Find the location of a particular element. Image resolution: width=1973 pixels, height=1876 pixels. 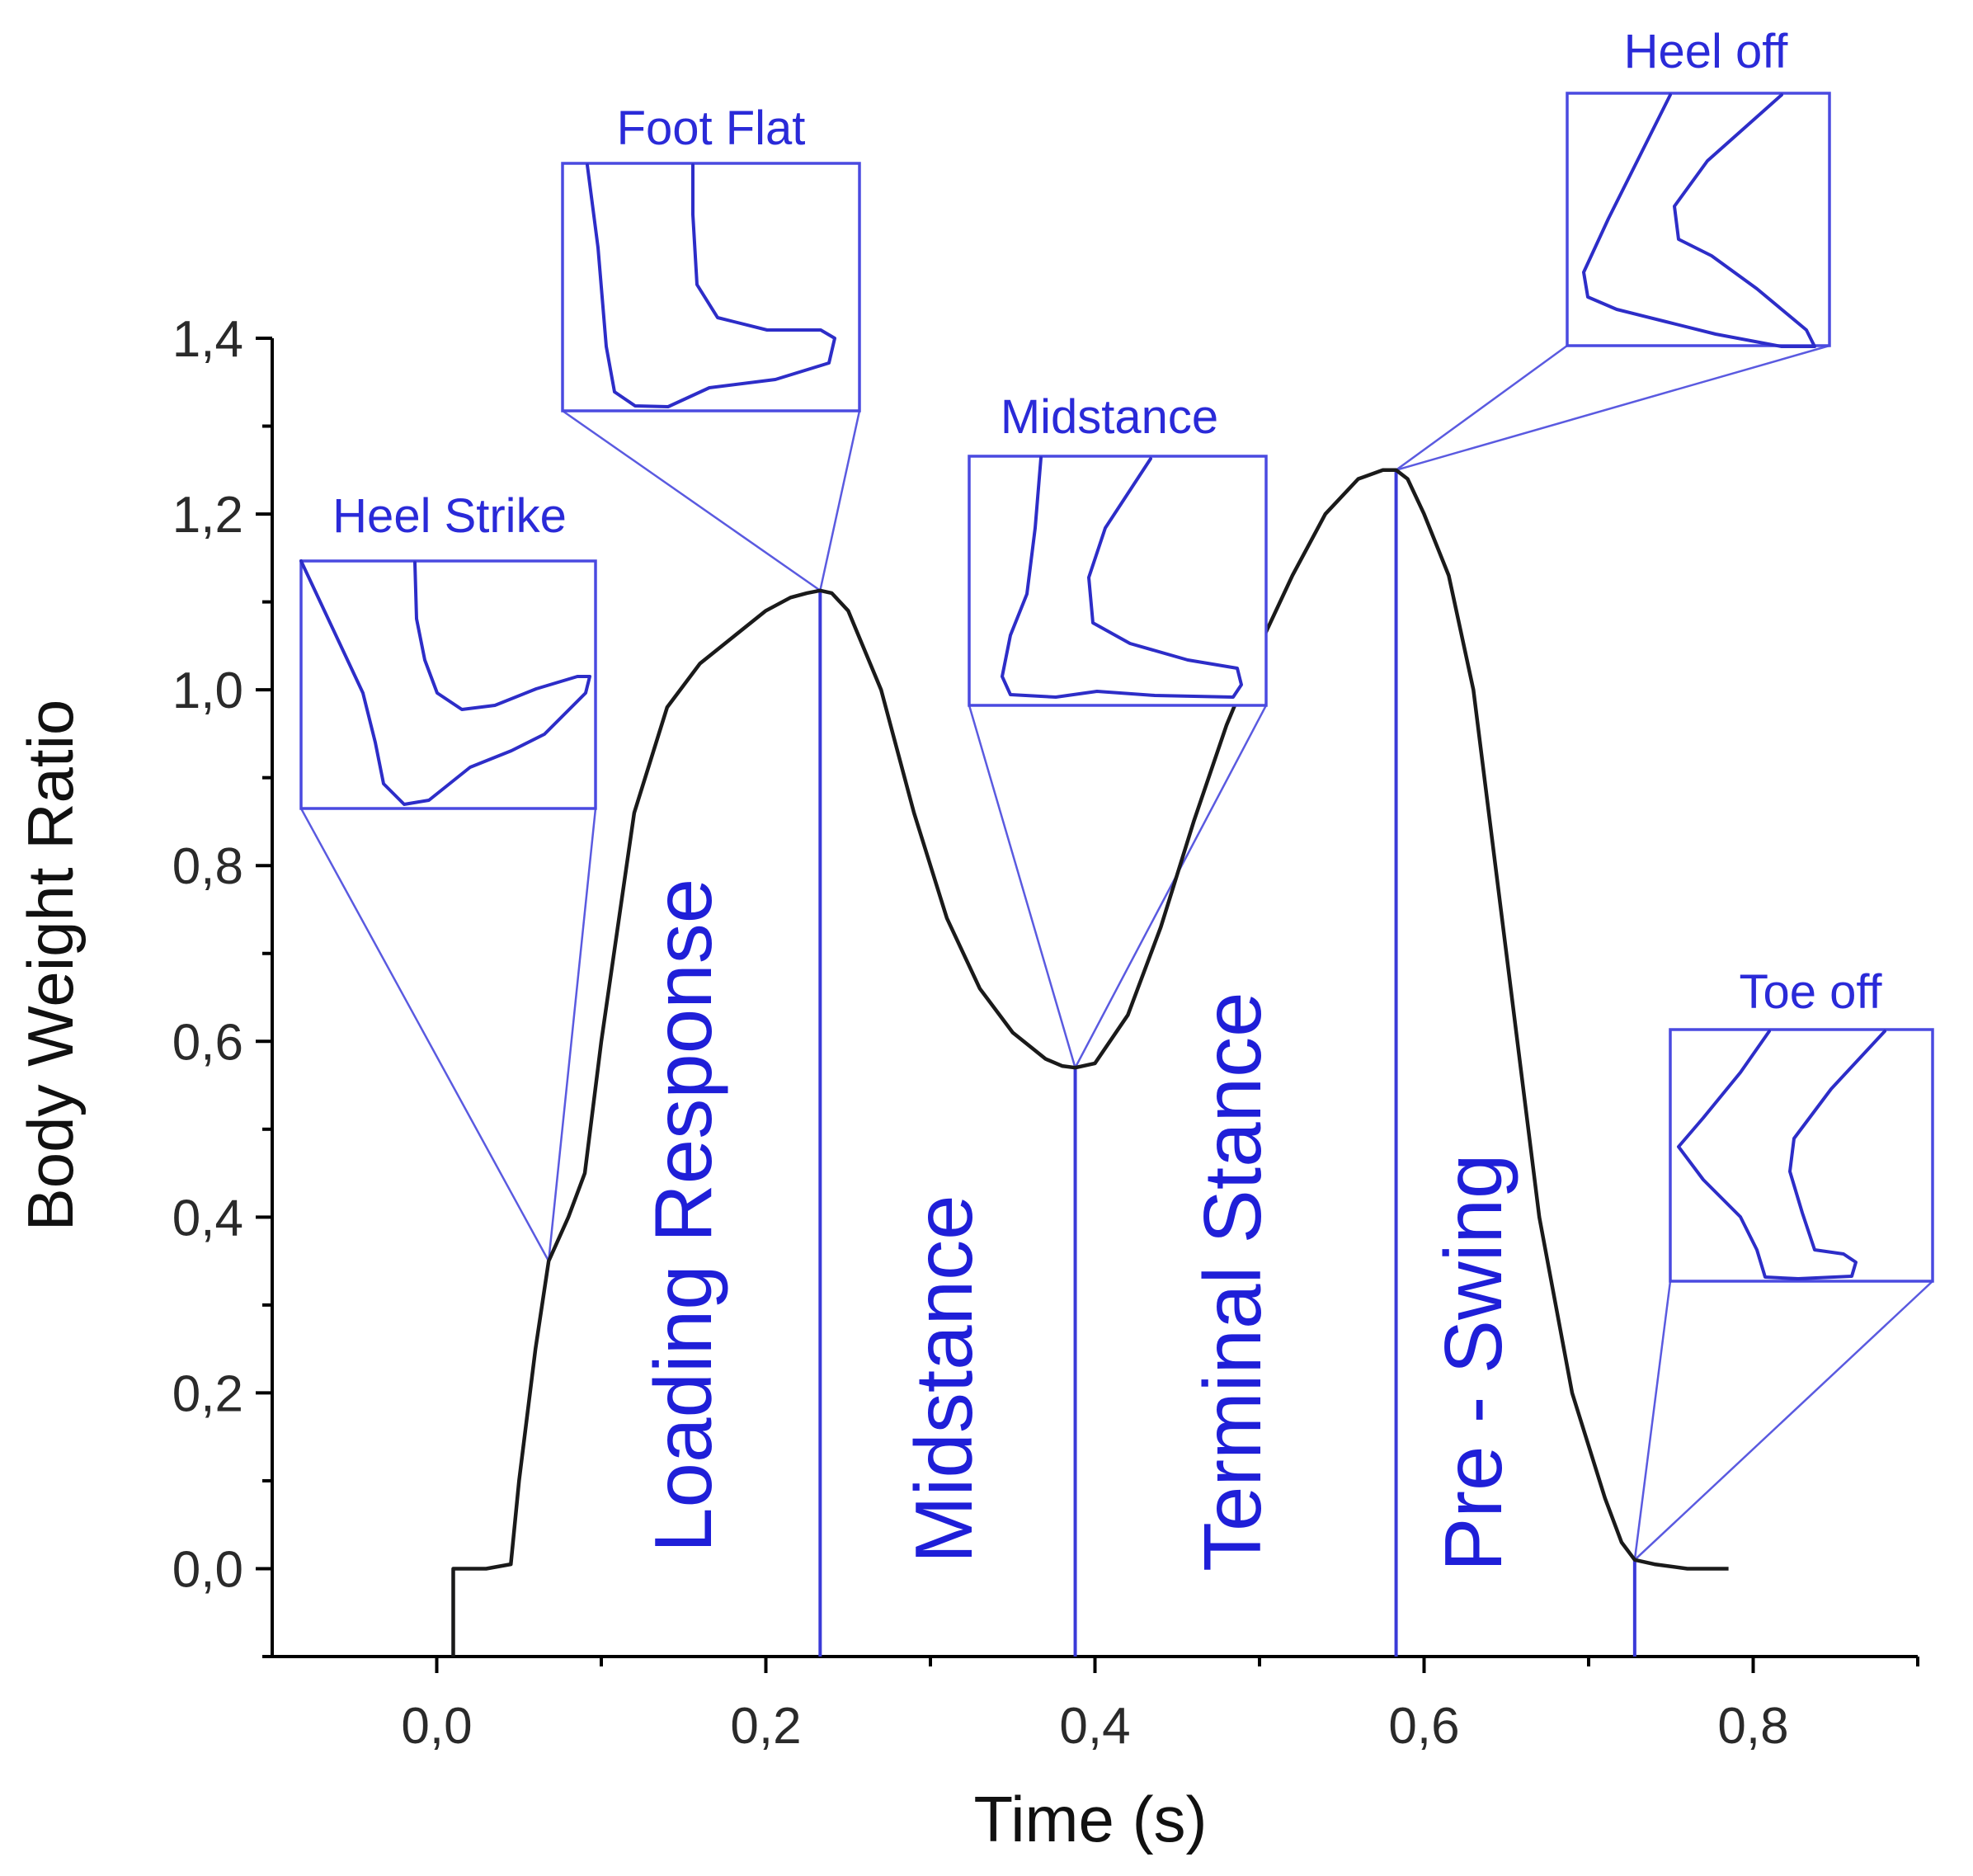

y-tick-label: 0,2 is located at coordinates (207, 1393).